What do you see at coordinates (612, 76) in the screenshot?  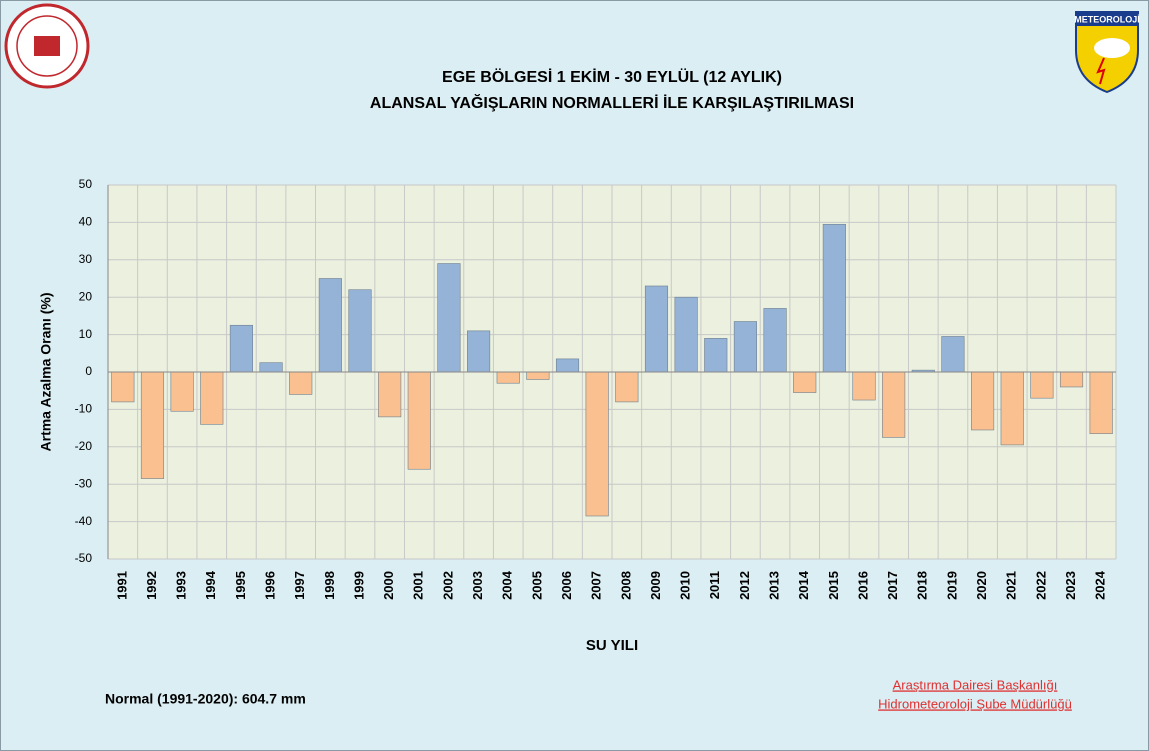 I see `chart-title: EGE BÖLGESİ 1 EKİM - 30 EYLÜL (12 AYLIK)` at bounding box center [612, 76].